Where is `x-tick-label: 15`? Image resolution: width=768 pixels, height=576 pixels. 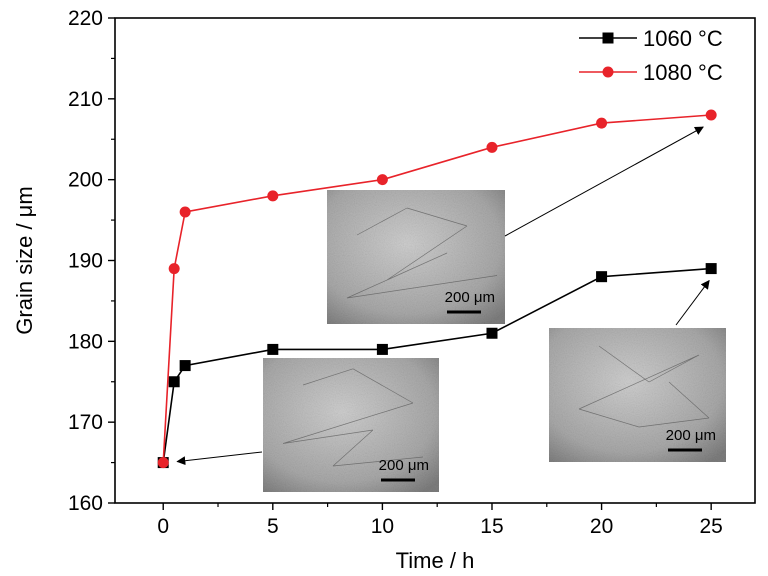 x-tick-label: 15 is located at coordinates (491, 526).